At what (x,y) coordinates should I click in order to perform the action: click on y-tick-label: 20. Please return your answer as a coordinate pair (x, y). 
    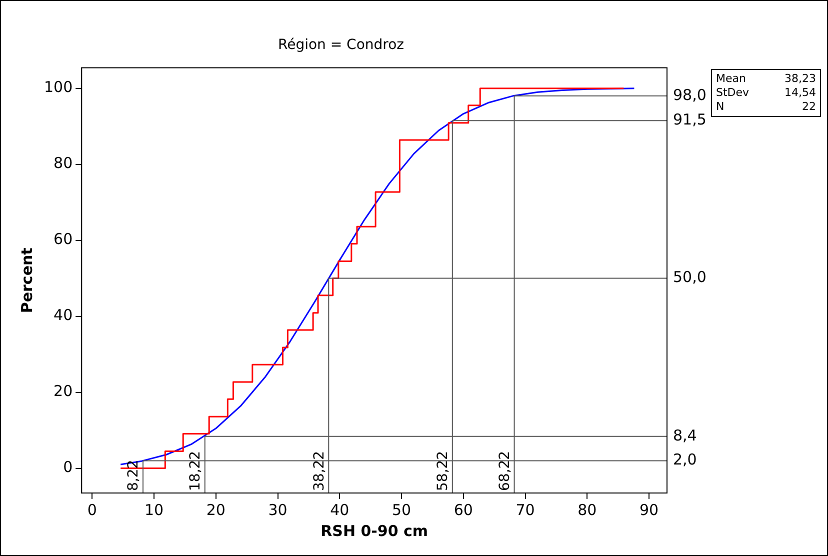
    Looking at the image, I should click on (63, 391).